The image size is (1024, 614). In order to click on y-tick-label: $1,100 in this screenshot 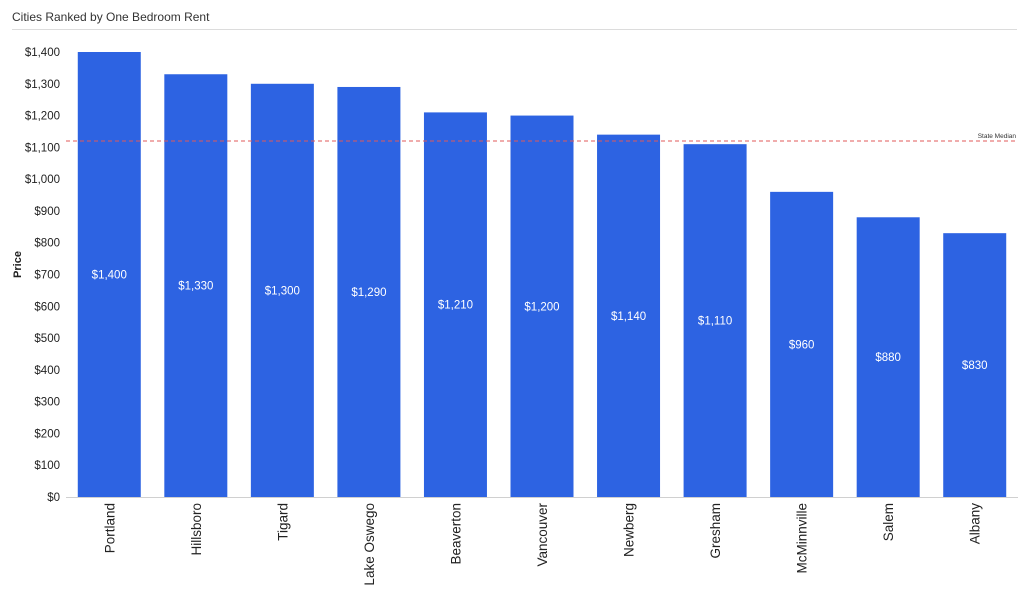, I will do `click(42, 148)`.